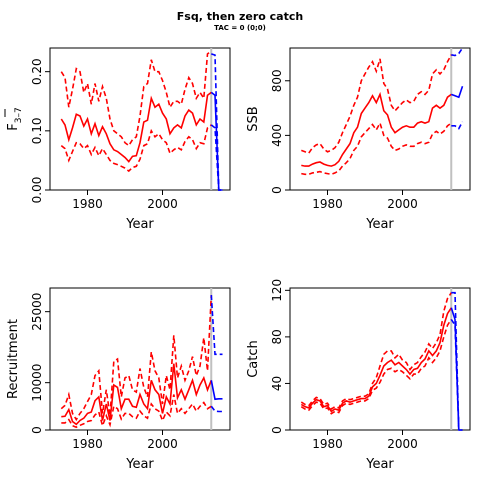 The width and height of the screenshot is (480, 480). I want to click on y-axis-label-sub: 3–7, so click(19, 115).